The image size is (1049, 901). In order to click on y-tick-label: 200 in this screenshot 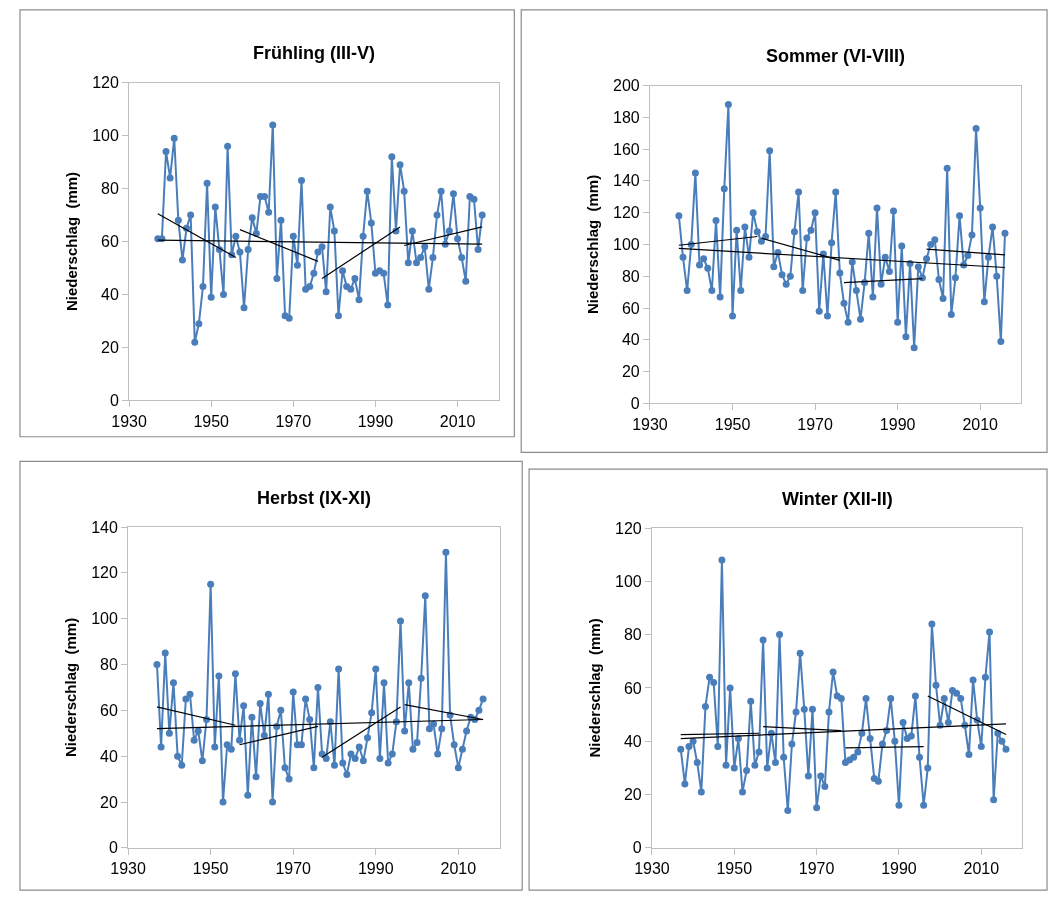, I will do `click(626, 86)`.